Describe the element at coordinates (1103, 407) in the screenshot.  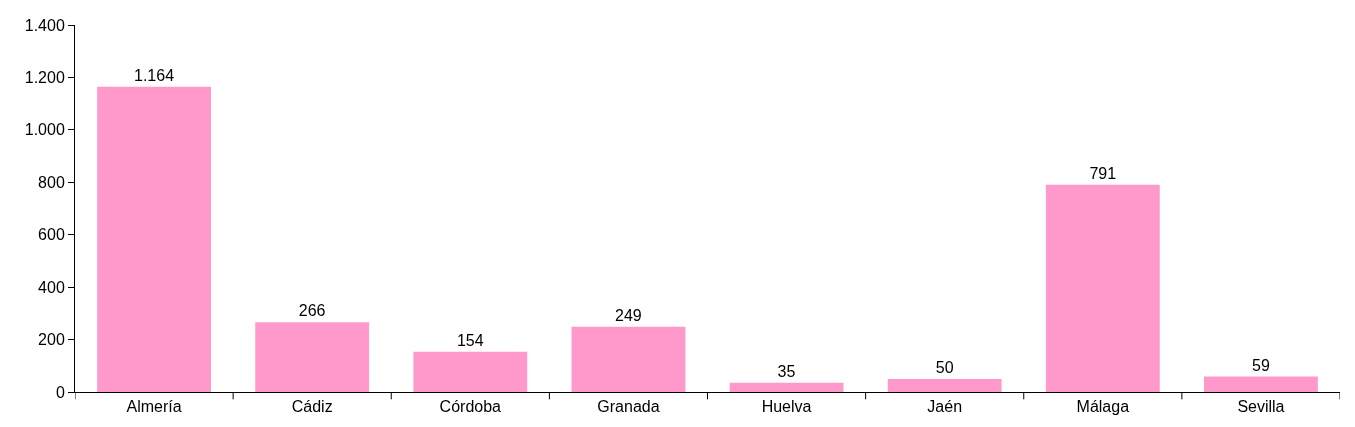
I see `x-tick-label: Málaga` at that location.